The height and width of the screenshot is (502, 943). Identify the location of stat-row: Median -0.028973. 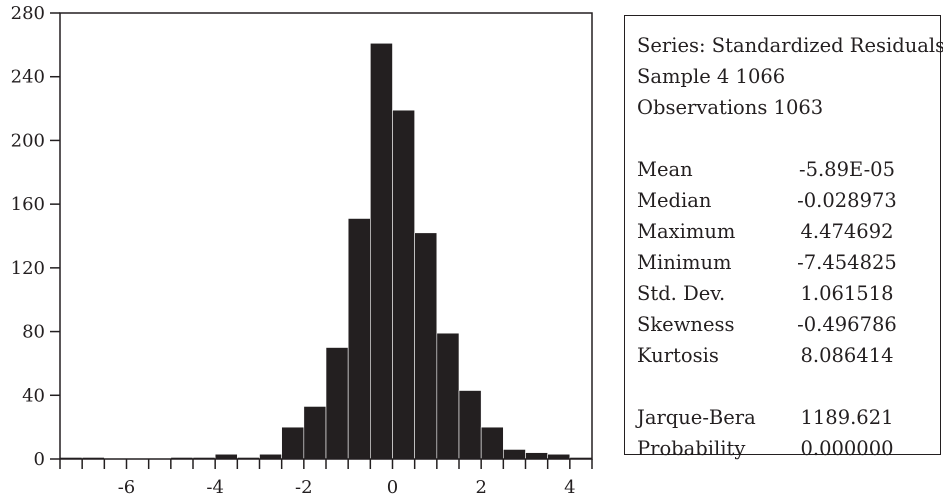
(788, 200).